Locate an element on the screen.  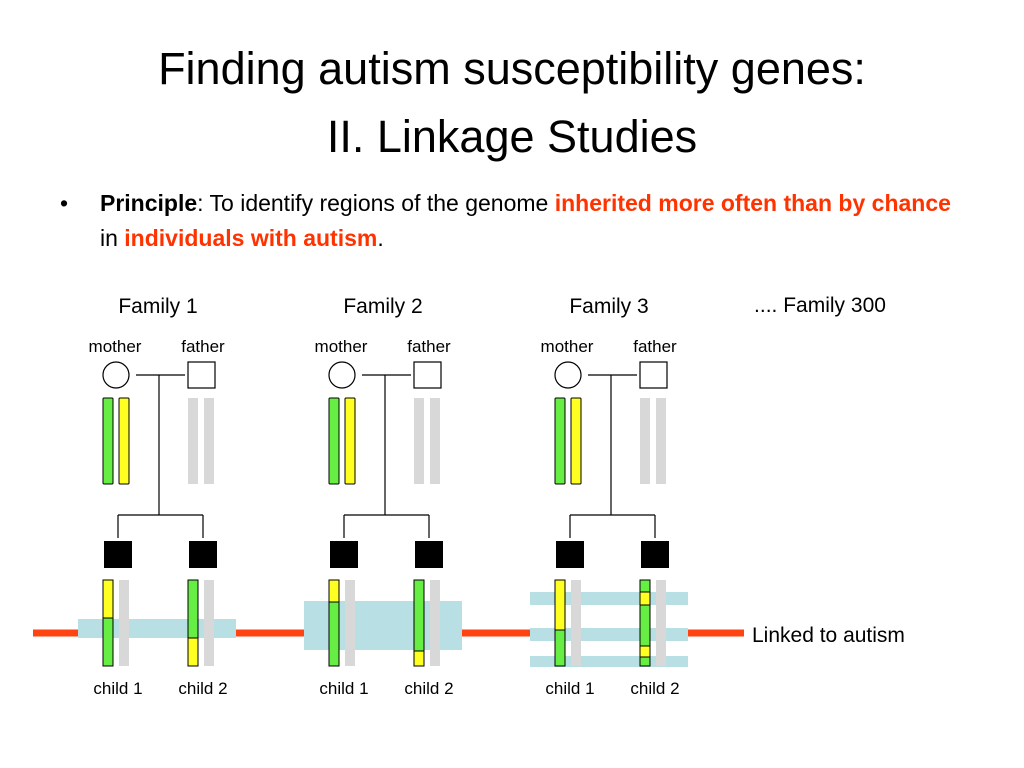
slide-title-line-1: Finding autism susceptibility genes: is located at coordinates (512, 68).